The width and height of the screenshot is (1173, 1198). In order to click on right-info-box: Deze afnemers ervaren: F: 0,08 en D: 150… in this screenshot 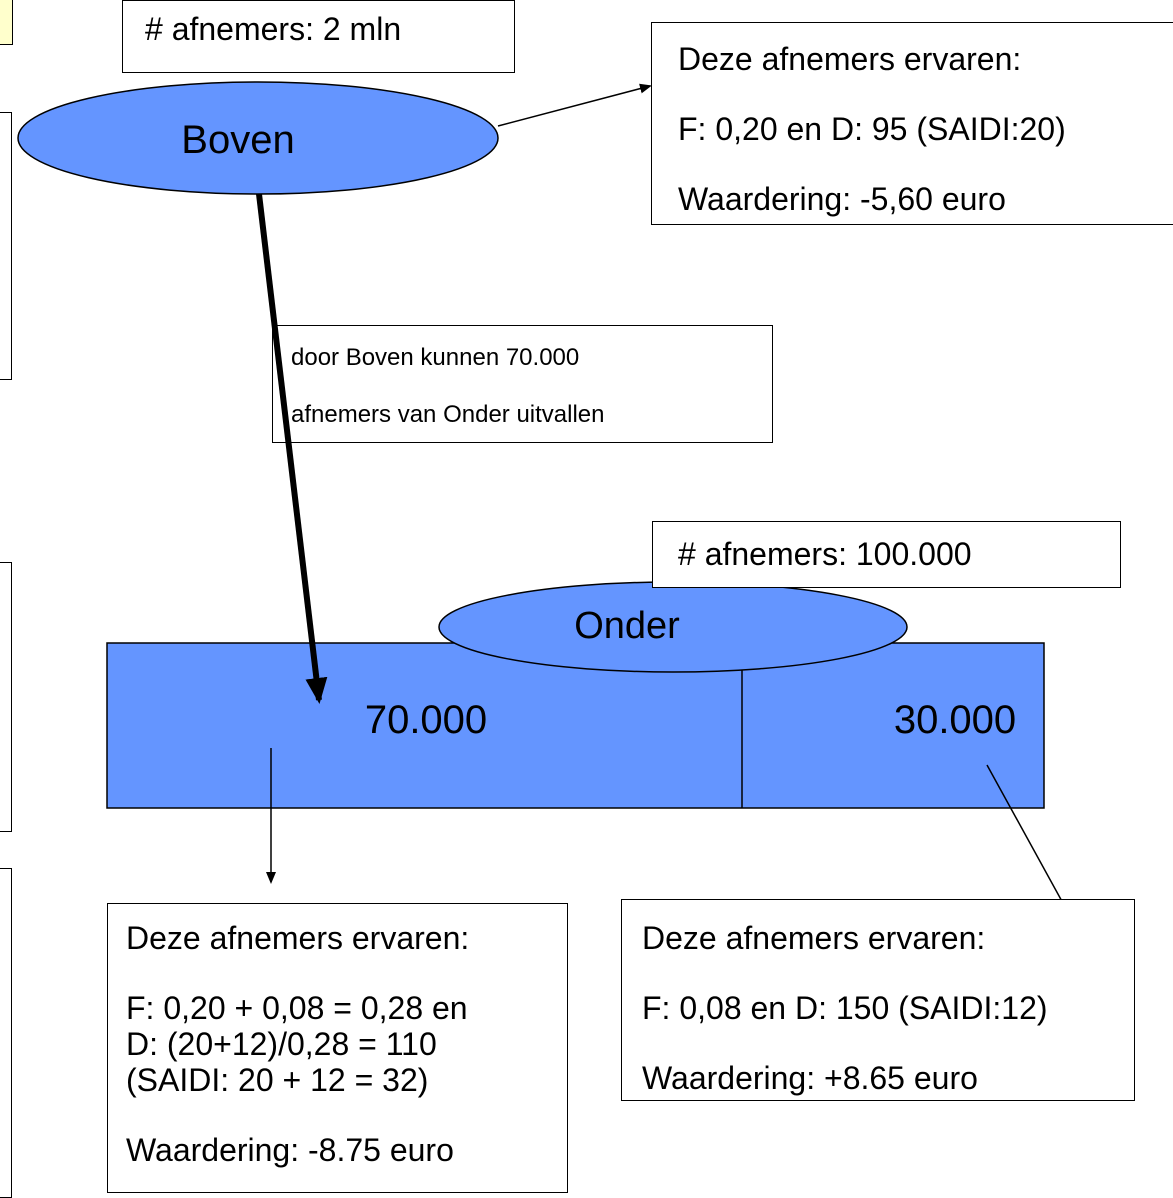, I will do `click(878, 1000)`.